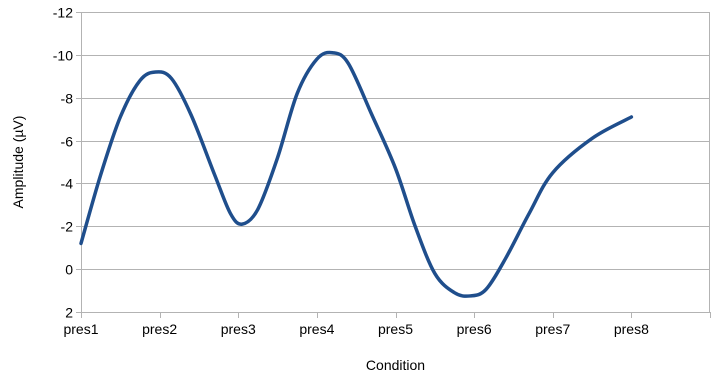 This screenshot has width=715, height=376. What do you see at coordinates (631, 329) in the screenshot?
I see `x-tick-label: pres8` at bounding box center [631, 329].